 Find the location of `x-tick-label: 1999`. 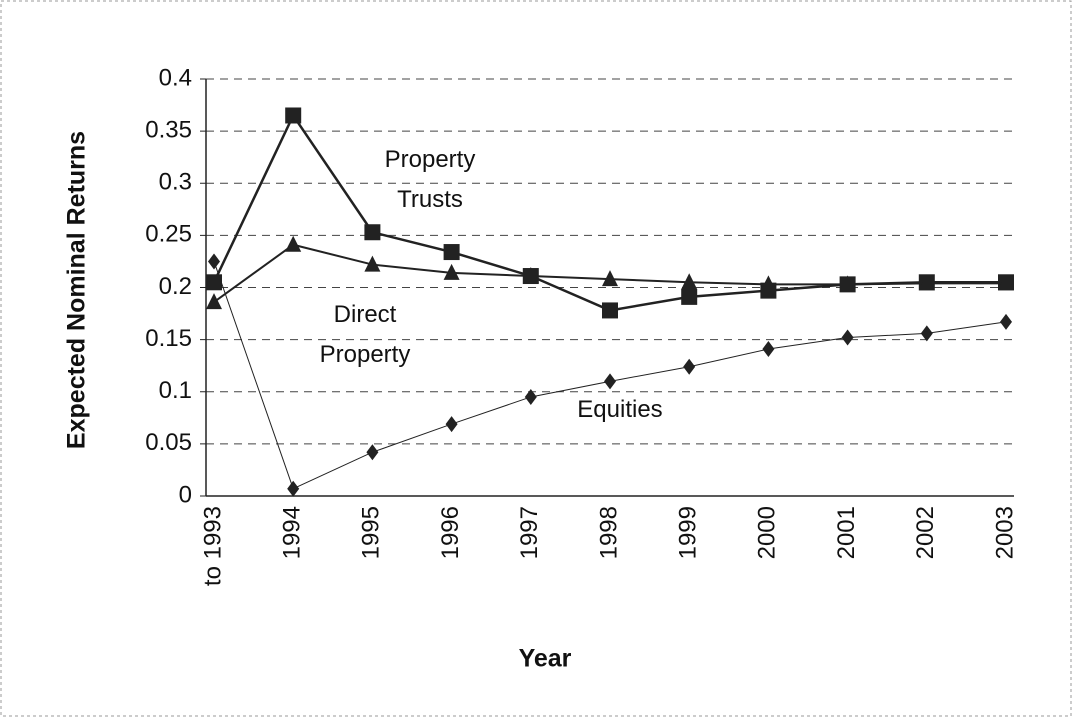

x-tick-label: 1999 is located at coordinates (688, 532).